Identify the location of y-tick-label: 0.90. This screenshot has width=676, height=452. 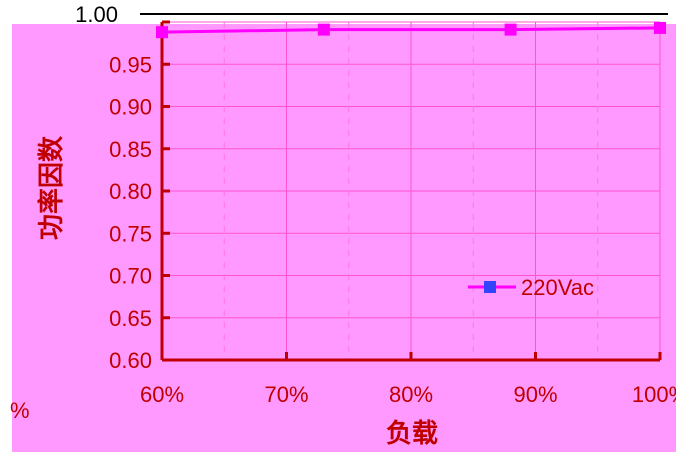
(130, 107).